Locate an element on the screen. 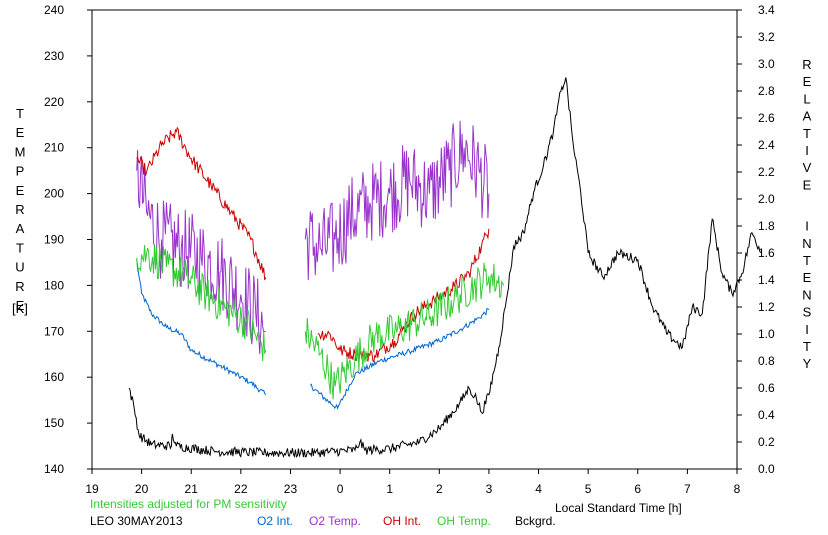 The width and height of the screenshot is (828, 535). legend: O2 Int. O2 Temp. OH Int. OH Temp. Bckgrd. is located at coordinates (406, 521).